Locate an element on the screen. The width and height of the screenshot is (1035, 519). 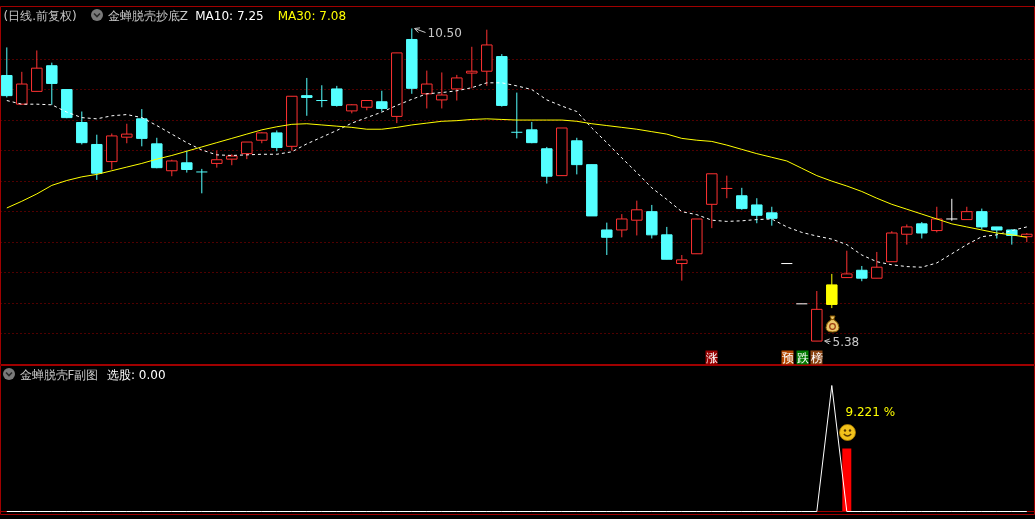
annotation: 跌 is located at coordinates (802, 357).